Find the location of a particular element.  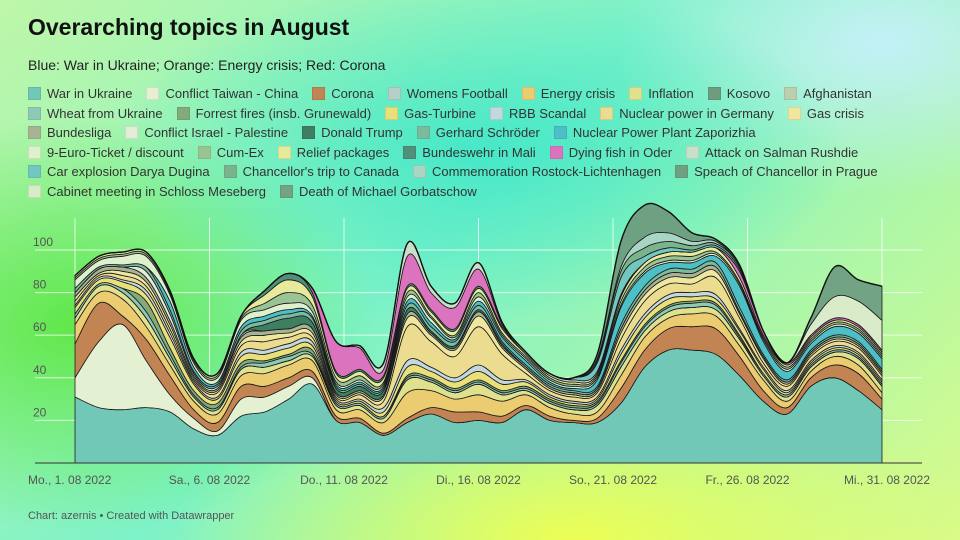

legend-item: Afghanistan is located at coordinates (828, 94).